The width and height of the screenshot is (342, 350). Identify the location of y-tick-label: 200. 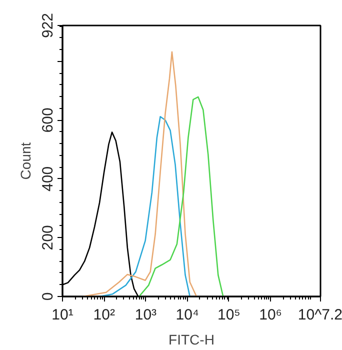
(48, 237).